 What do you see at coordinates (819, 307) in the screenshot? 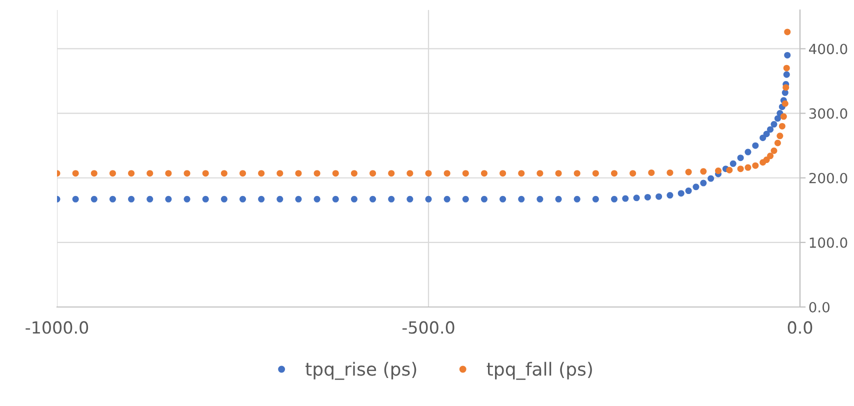
I see `y-tick-label: 0.0` at bounding box center [819, 307].